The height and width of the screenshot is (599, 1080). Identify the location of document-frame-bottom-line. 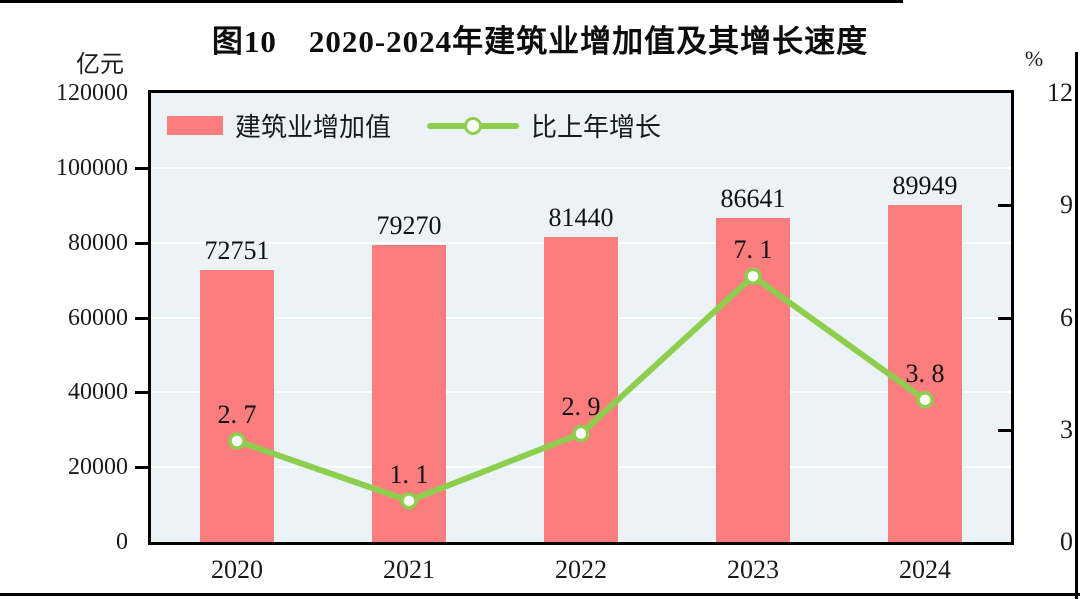
(540, 594).